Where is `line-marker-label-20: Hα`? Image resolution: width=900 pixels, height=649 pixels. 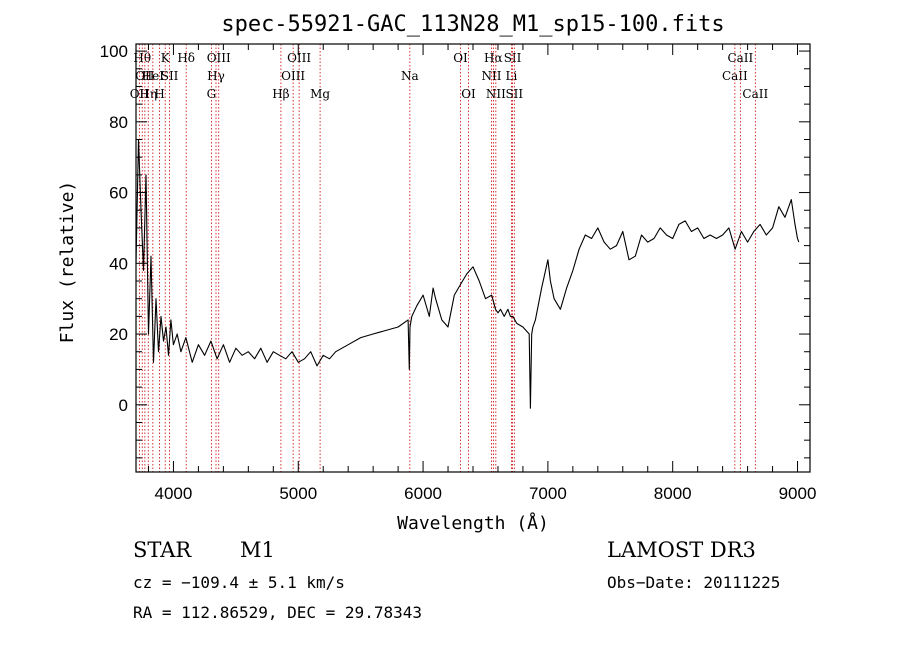 line-marker-label-20: Hα is located at coordinates (493, 58).